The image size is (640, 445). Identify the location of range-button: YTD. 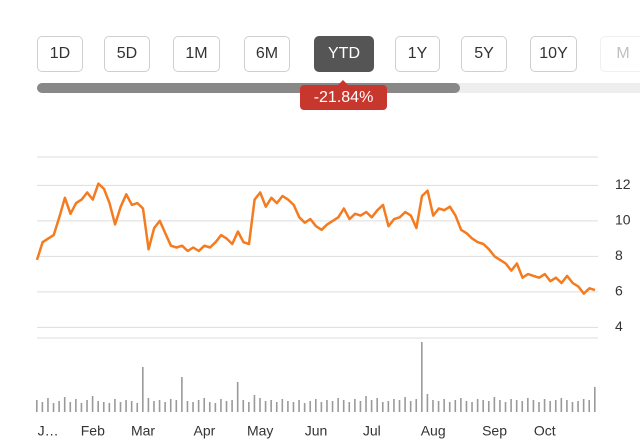
(344, 54).